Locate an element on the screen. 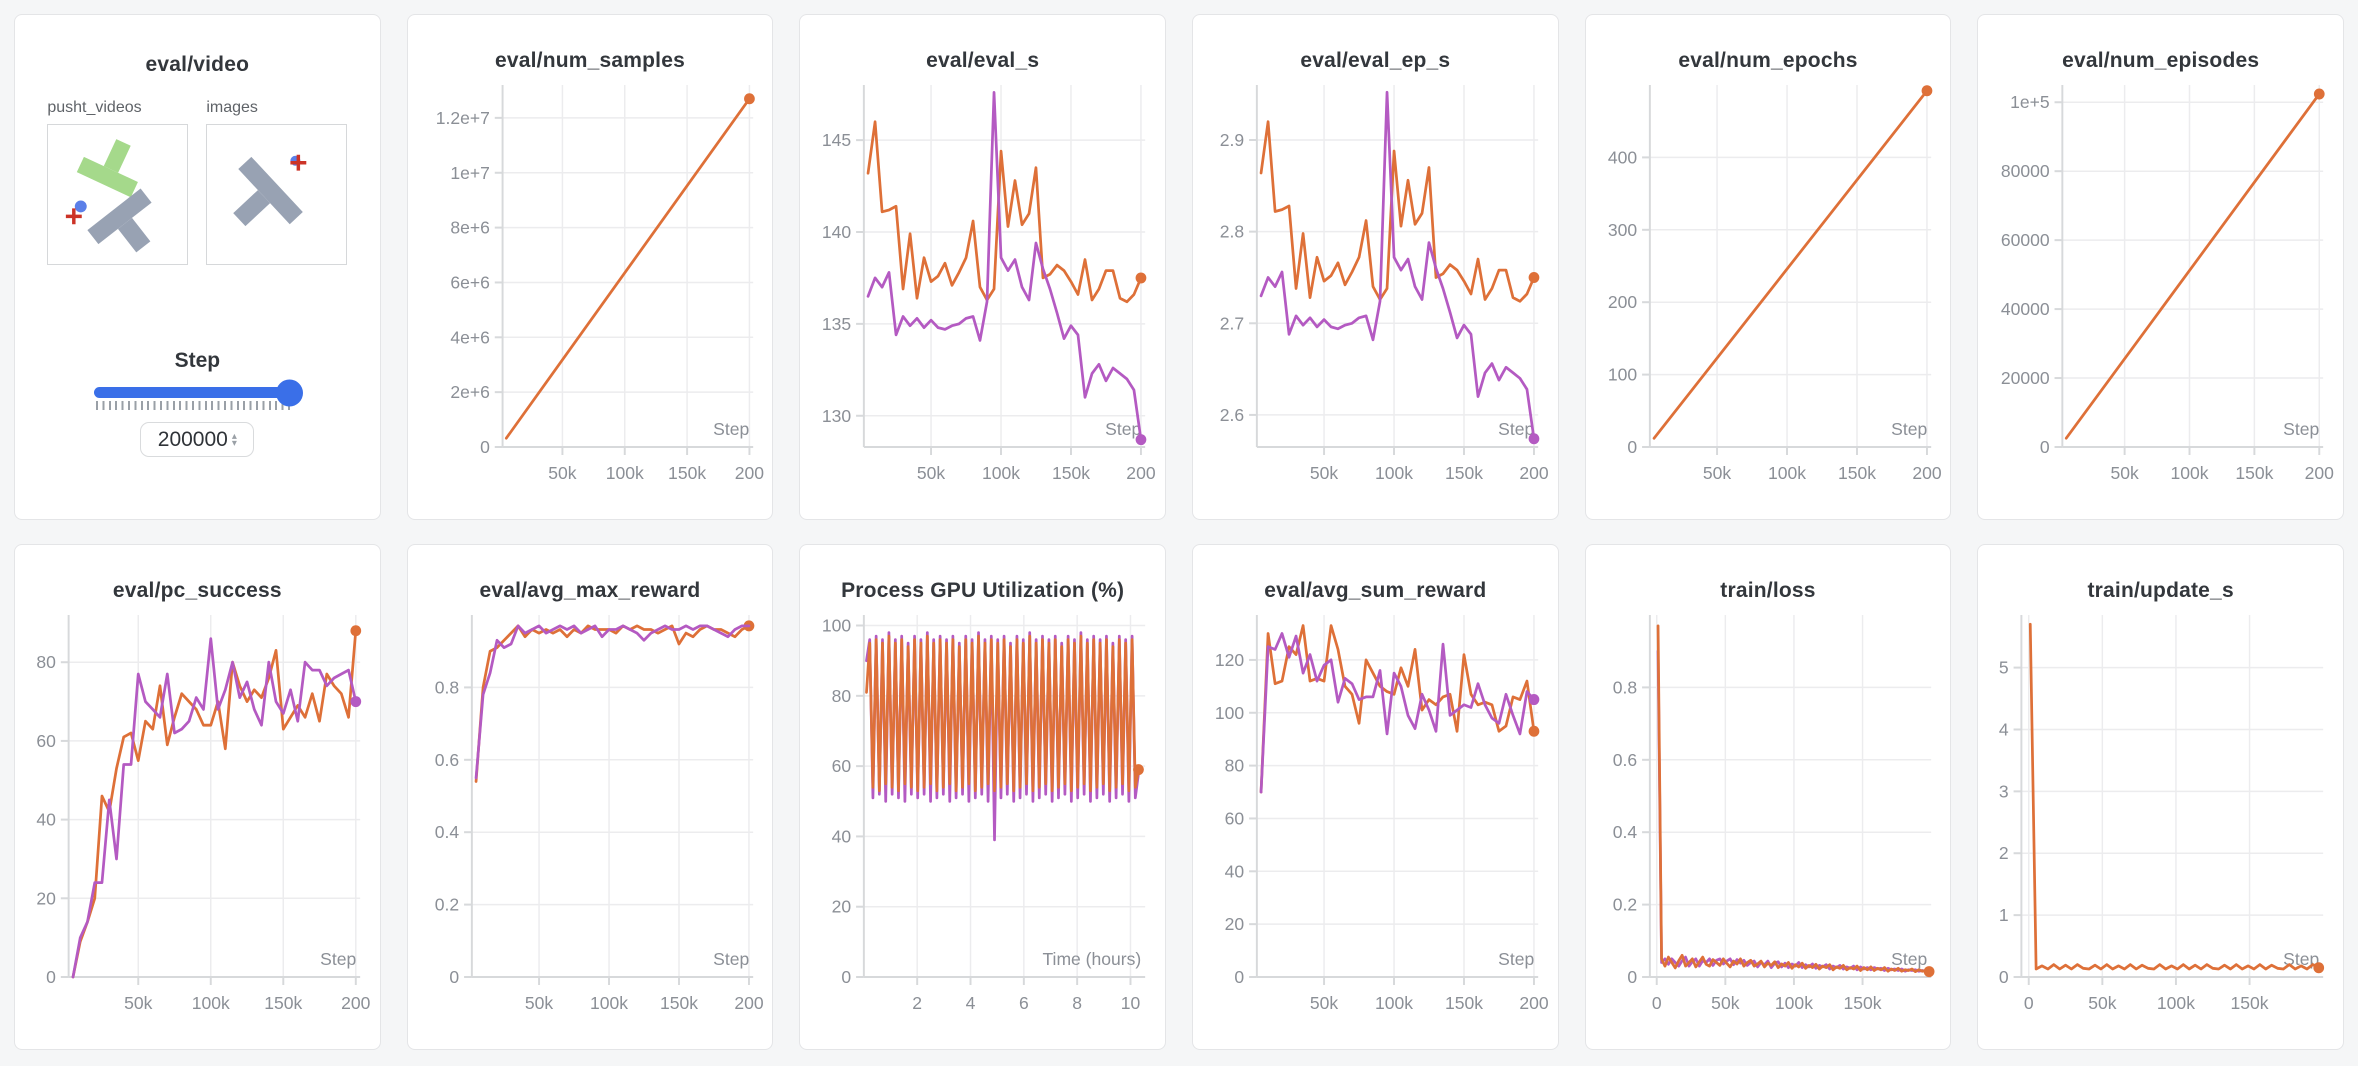  panel-eval-video: eval/video pusht_videos is located at coordinates (197, 267).